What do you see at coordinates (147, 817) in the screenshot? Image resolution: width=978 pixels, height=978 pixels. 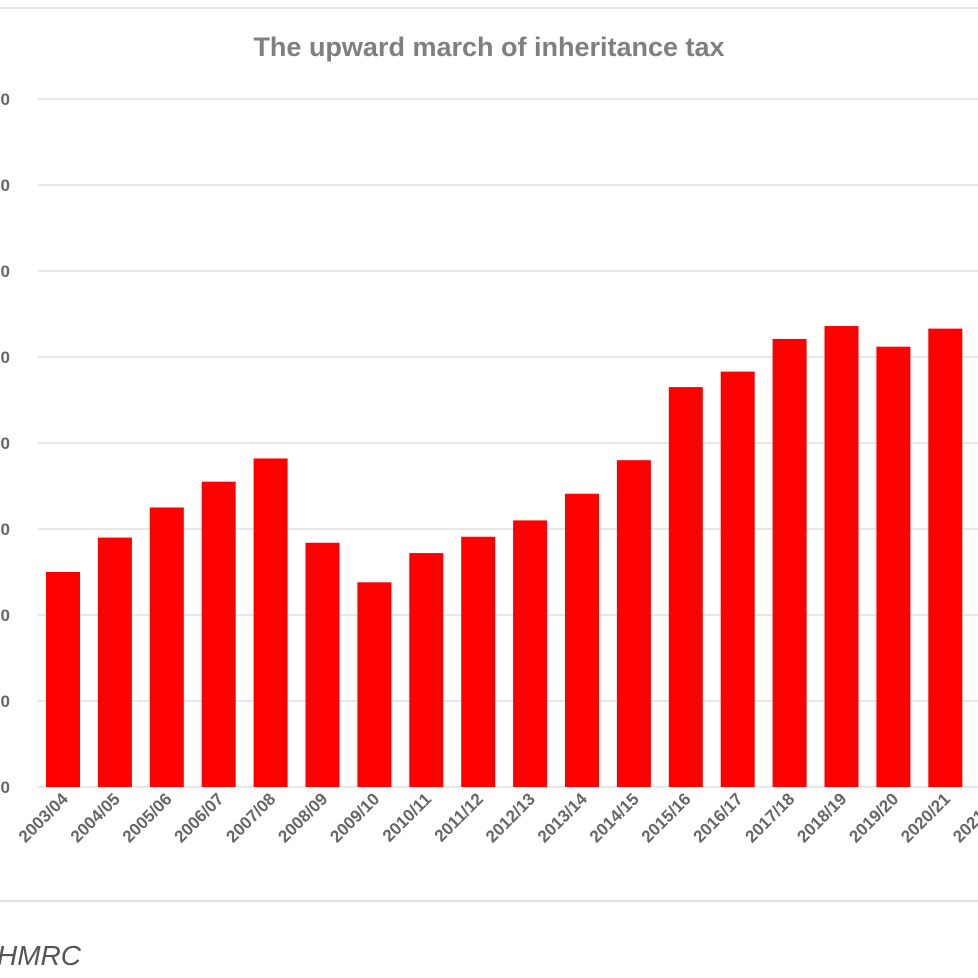 I see `x-tick-label: 2005/06` at bounding box center [147, 817].